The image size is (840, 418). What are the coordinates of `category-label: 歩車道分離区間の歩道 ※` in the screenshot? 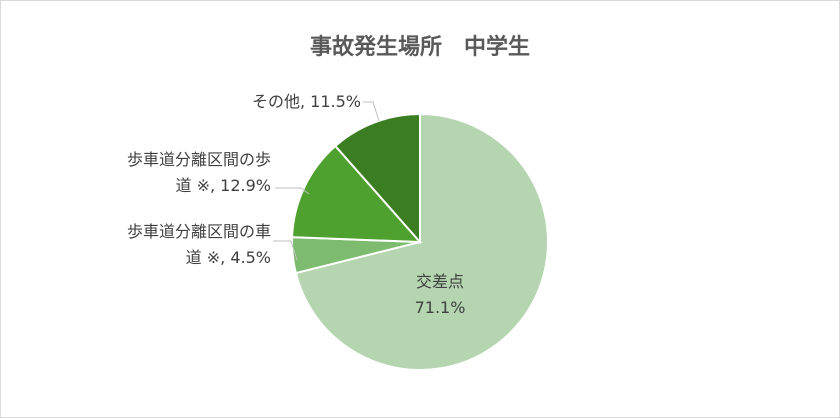 It's located at (198, 172).